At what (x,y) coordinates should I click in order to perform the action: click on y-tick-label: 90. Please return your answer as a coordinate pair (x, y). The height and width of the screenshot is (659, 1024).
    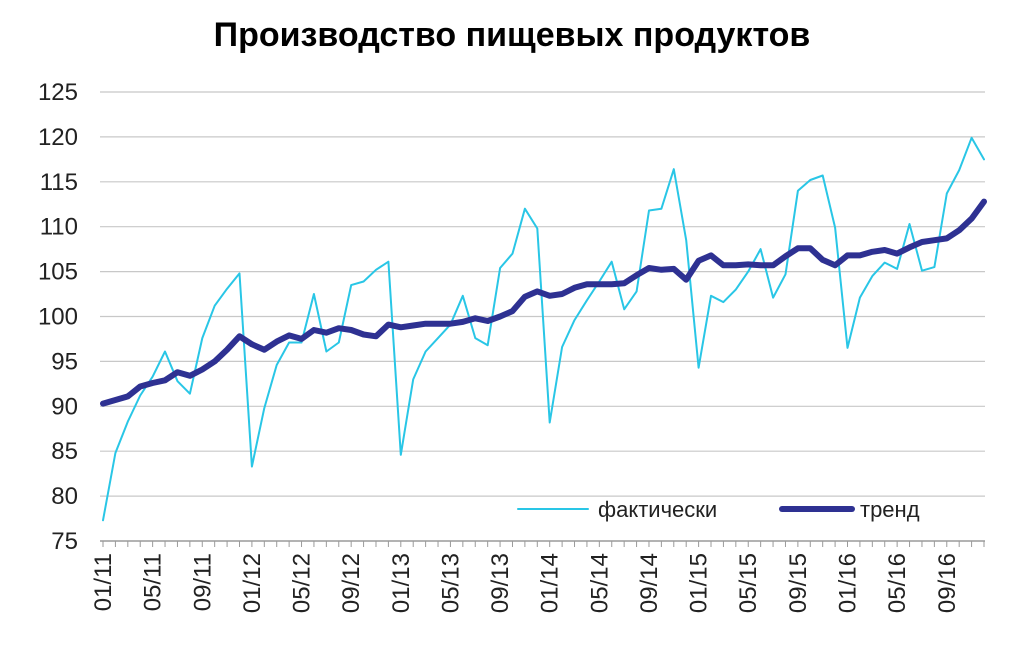
    Looking at the image, I should click on (64, 406).